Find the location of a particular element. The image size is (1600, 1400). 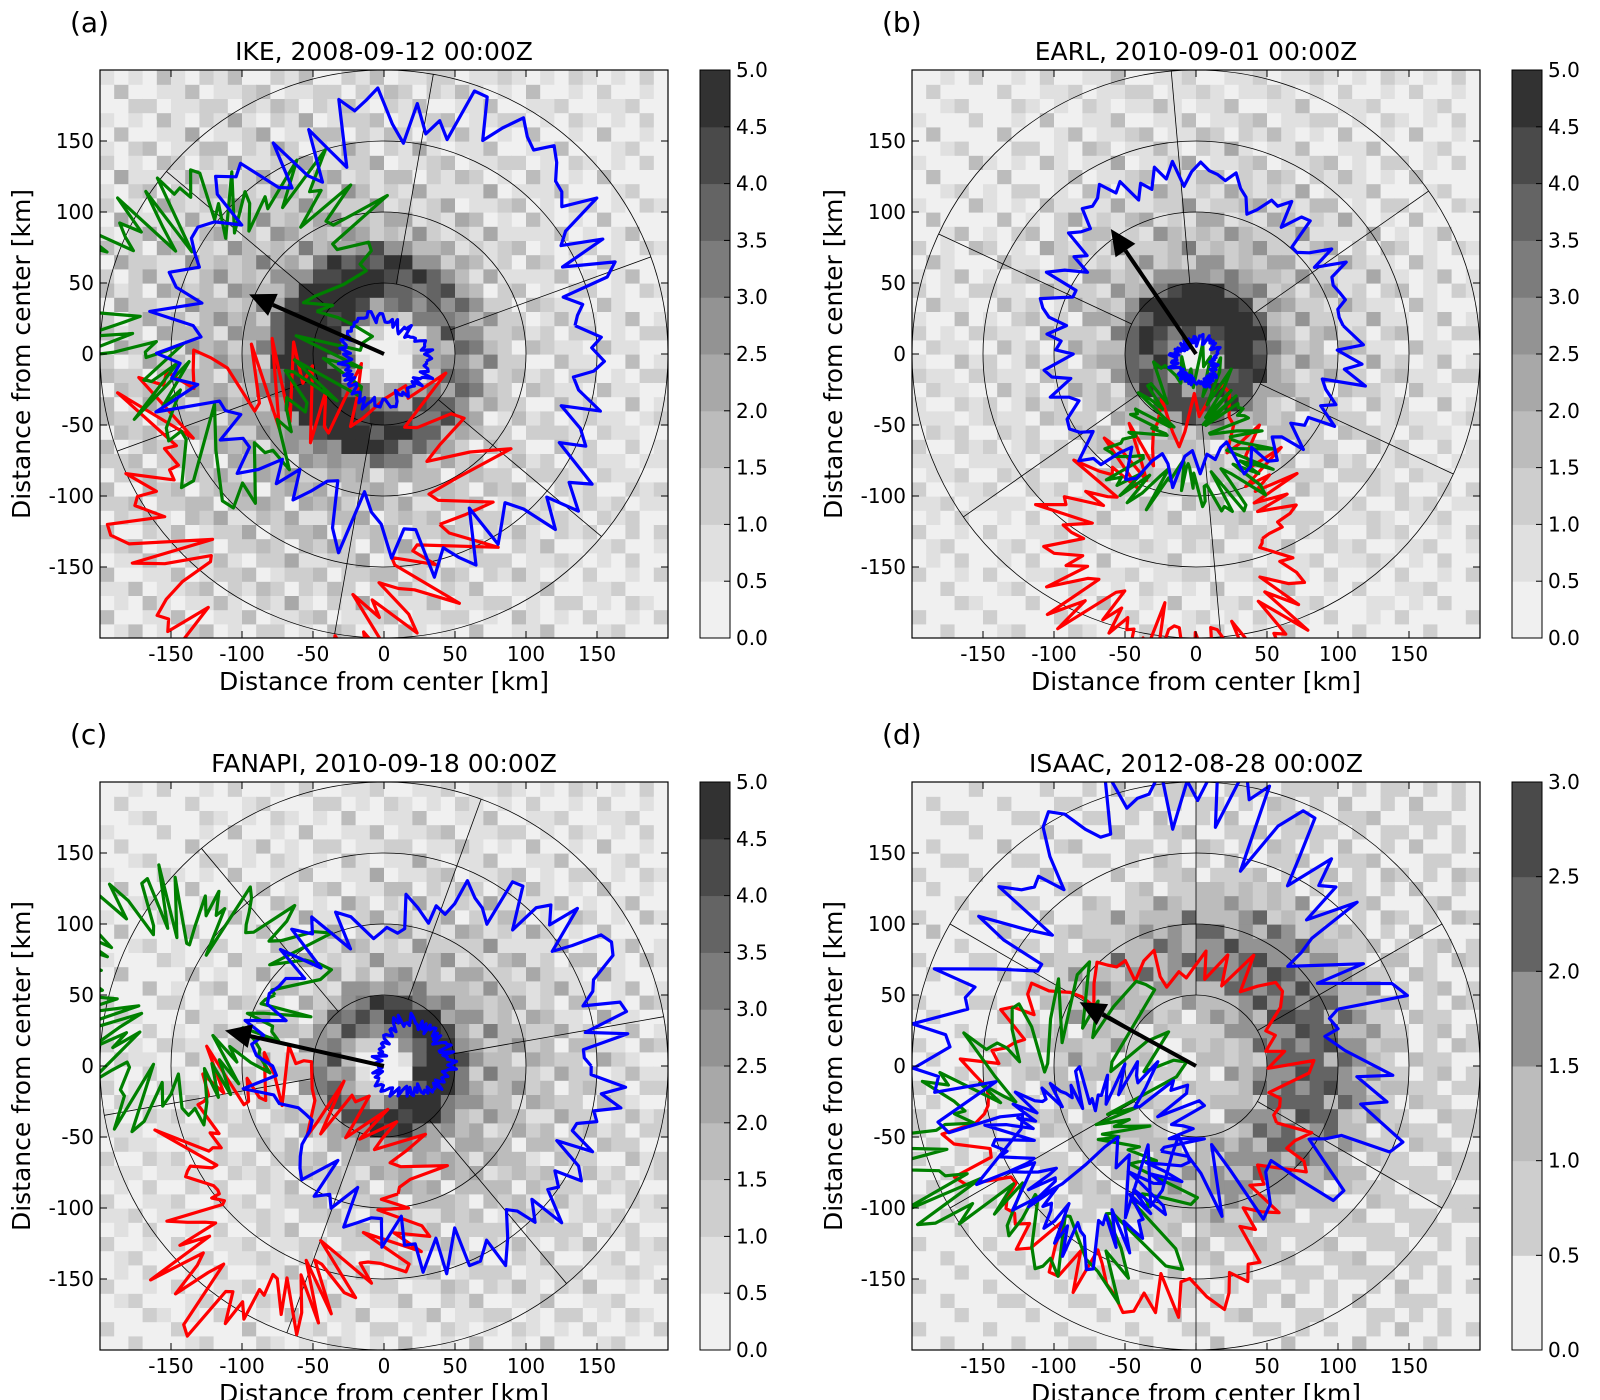

colorbar: 0.0 0.5 1.0 1.5 2.0 2.5 3.0 3.5 4.0 4.5 5.0 is located at coordinates (1545, 354).